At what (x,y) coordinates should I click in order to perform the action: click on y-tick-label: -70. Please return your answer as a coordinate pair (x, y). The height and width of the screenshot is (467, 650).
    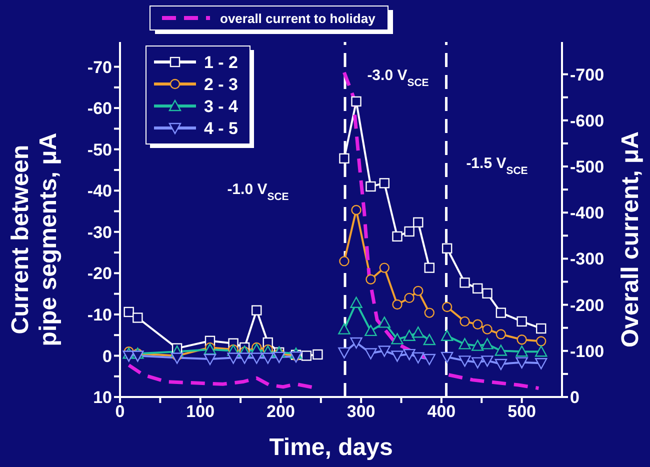
    Looking at the image, I should click on (99, 67).